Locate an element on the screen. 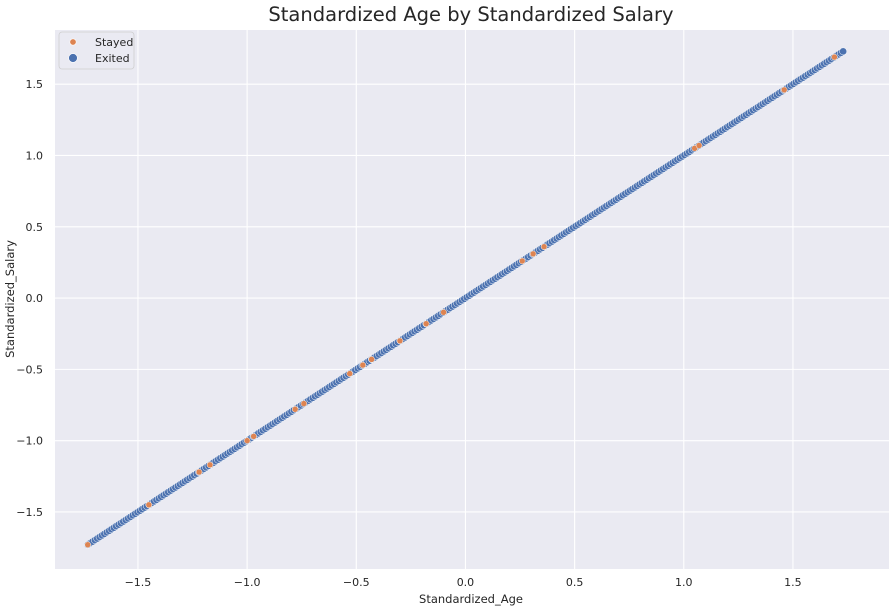  y-tick-label: 1.0 is located at coordinates (35, 155).